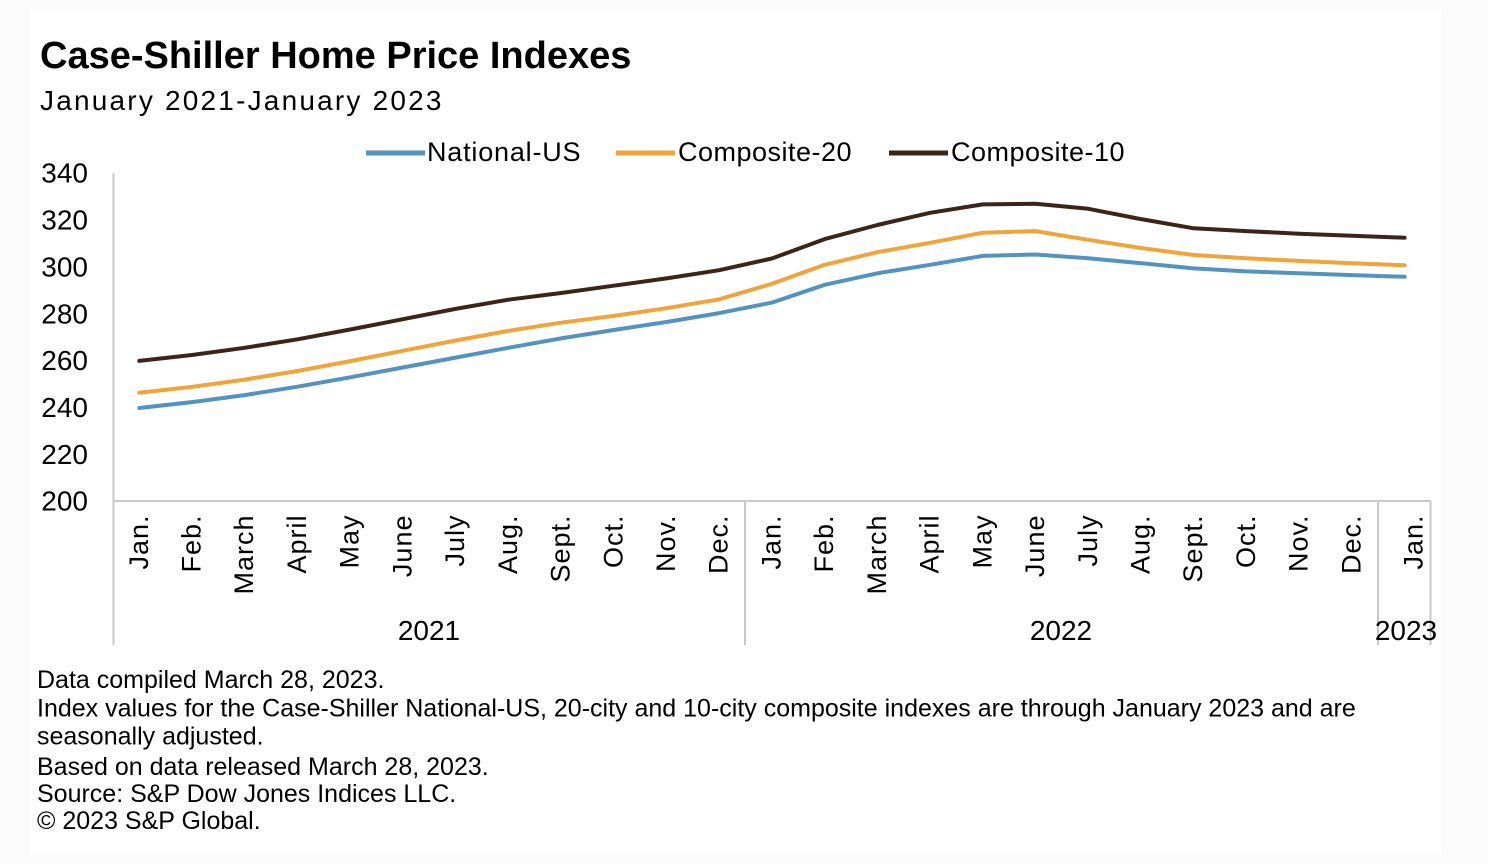 This screenshot has height=864, width=1488. What do you see at coordinates (1061, 630) in the screenshot?
I see `svg-text: 2022` at bounding box center [1061, 630].